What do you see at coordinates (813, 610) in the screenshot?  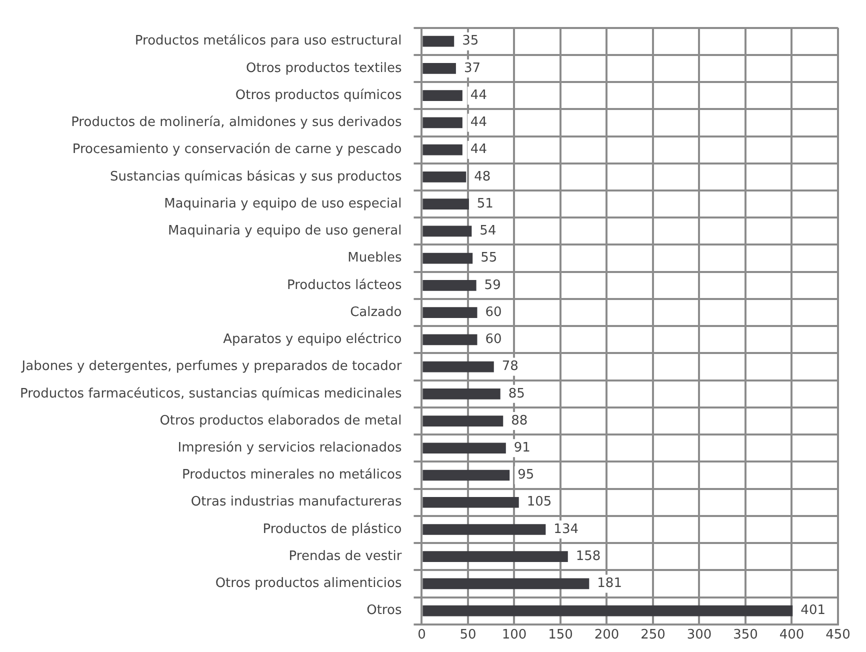 I see `data-label: 401` at bounding box center [813, 610].